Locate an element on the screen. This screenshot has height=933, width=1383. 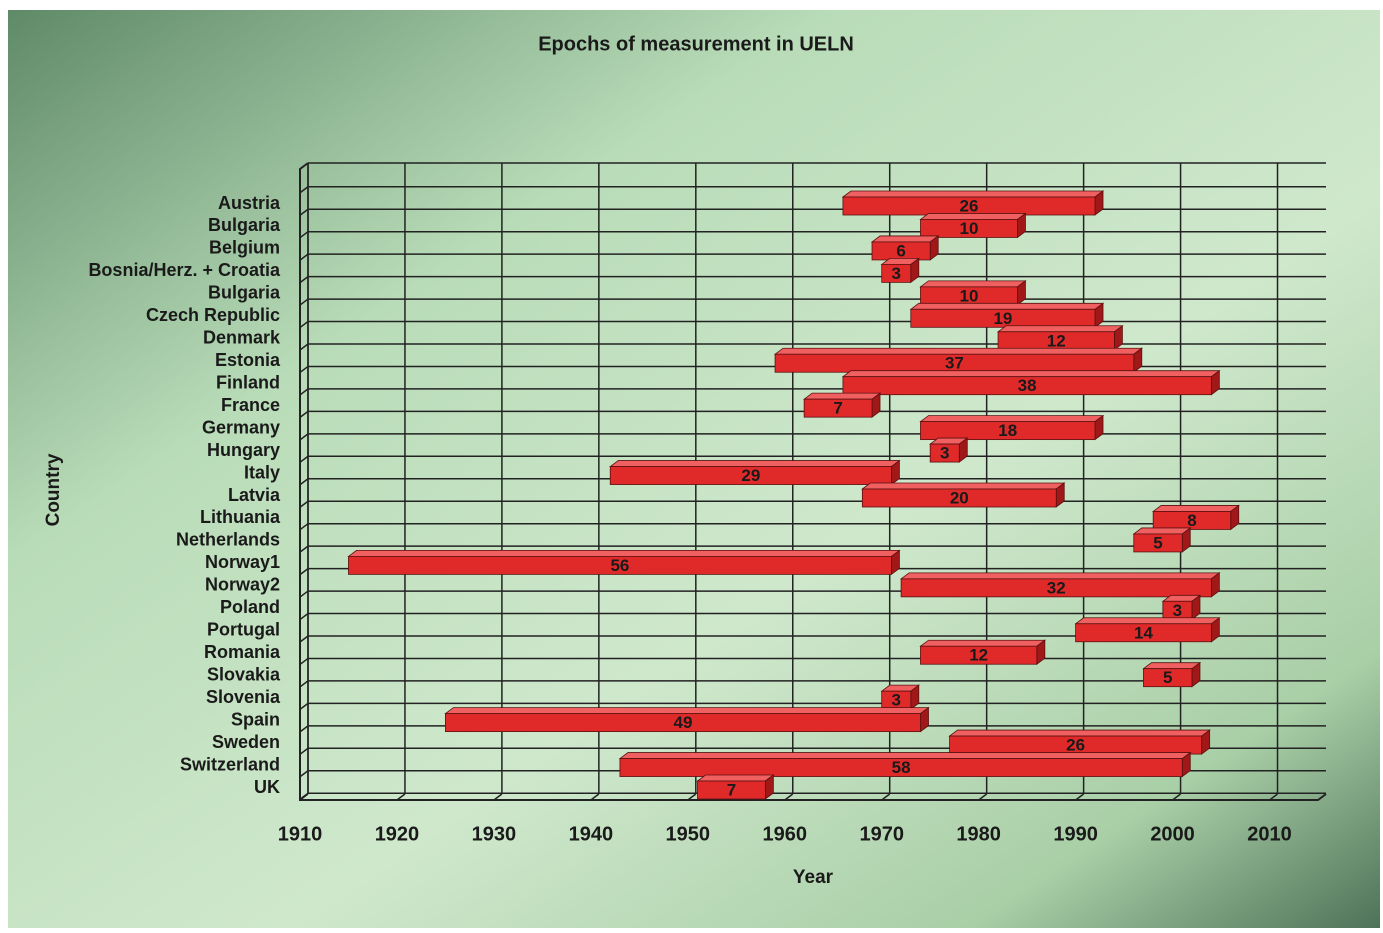
data-label: 18 is located at coordinates (1007, 430).